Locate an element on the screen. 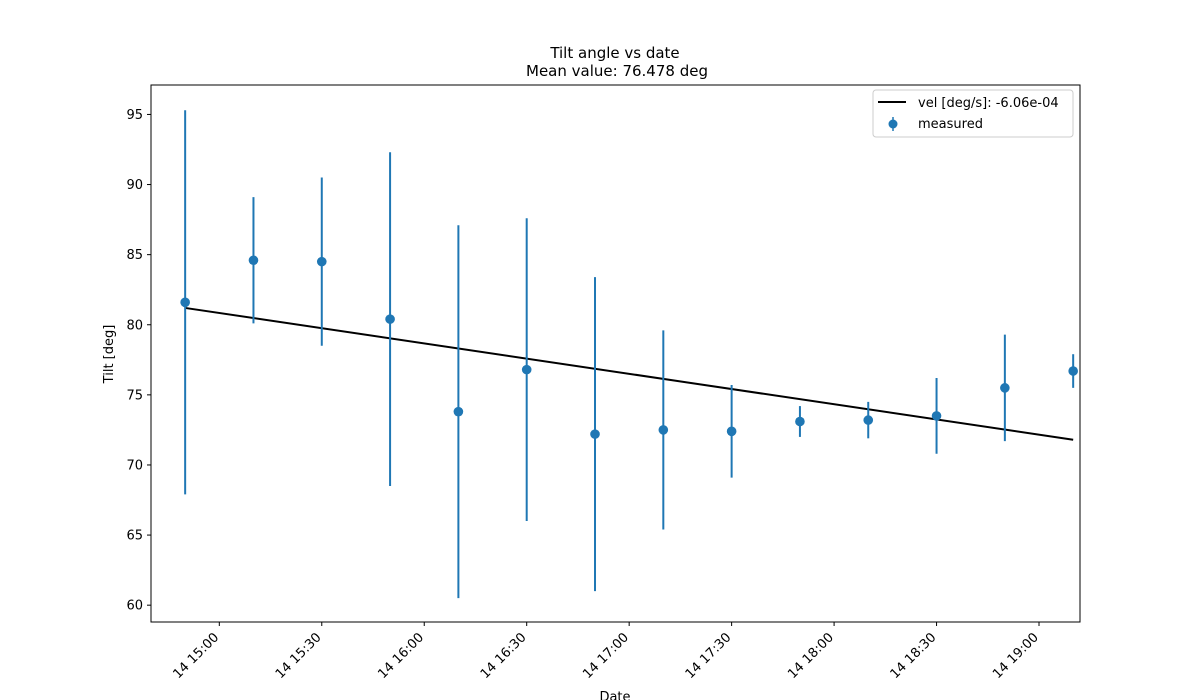 The width and height of the screenshot is (1200, 700). x-tick-label: 14 15:30 is located at coordinates (299, 656).